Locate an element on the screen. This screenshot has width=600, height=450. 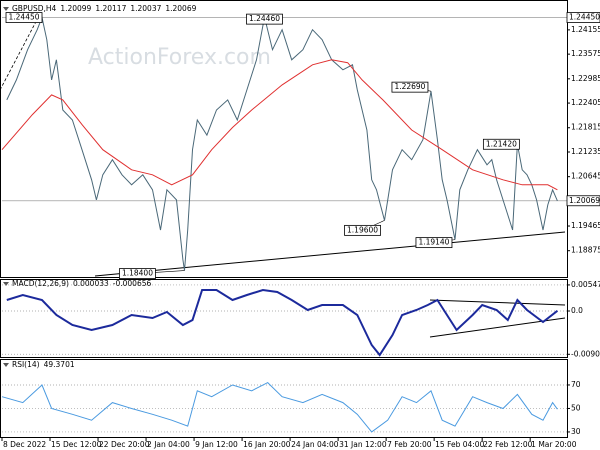
y-tick-label: 50 is located at coordinates (576, 407).